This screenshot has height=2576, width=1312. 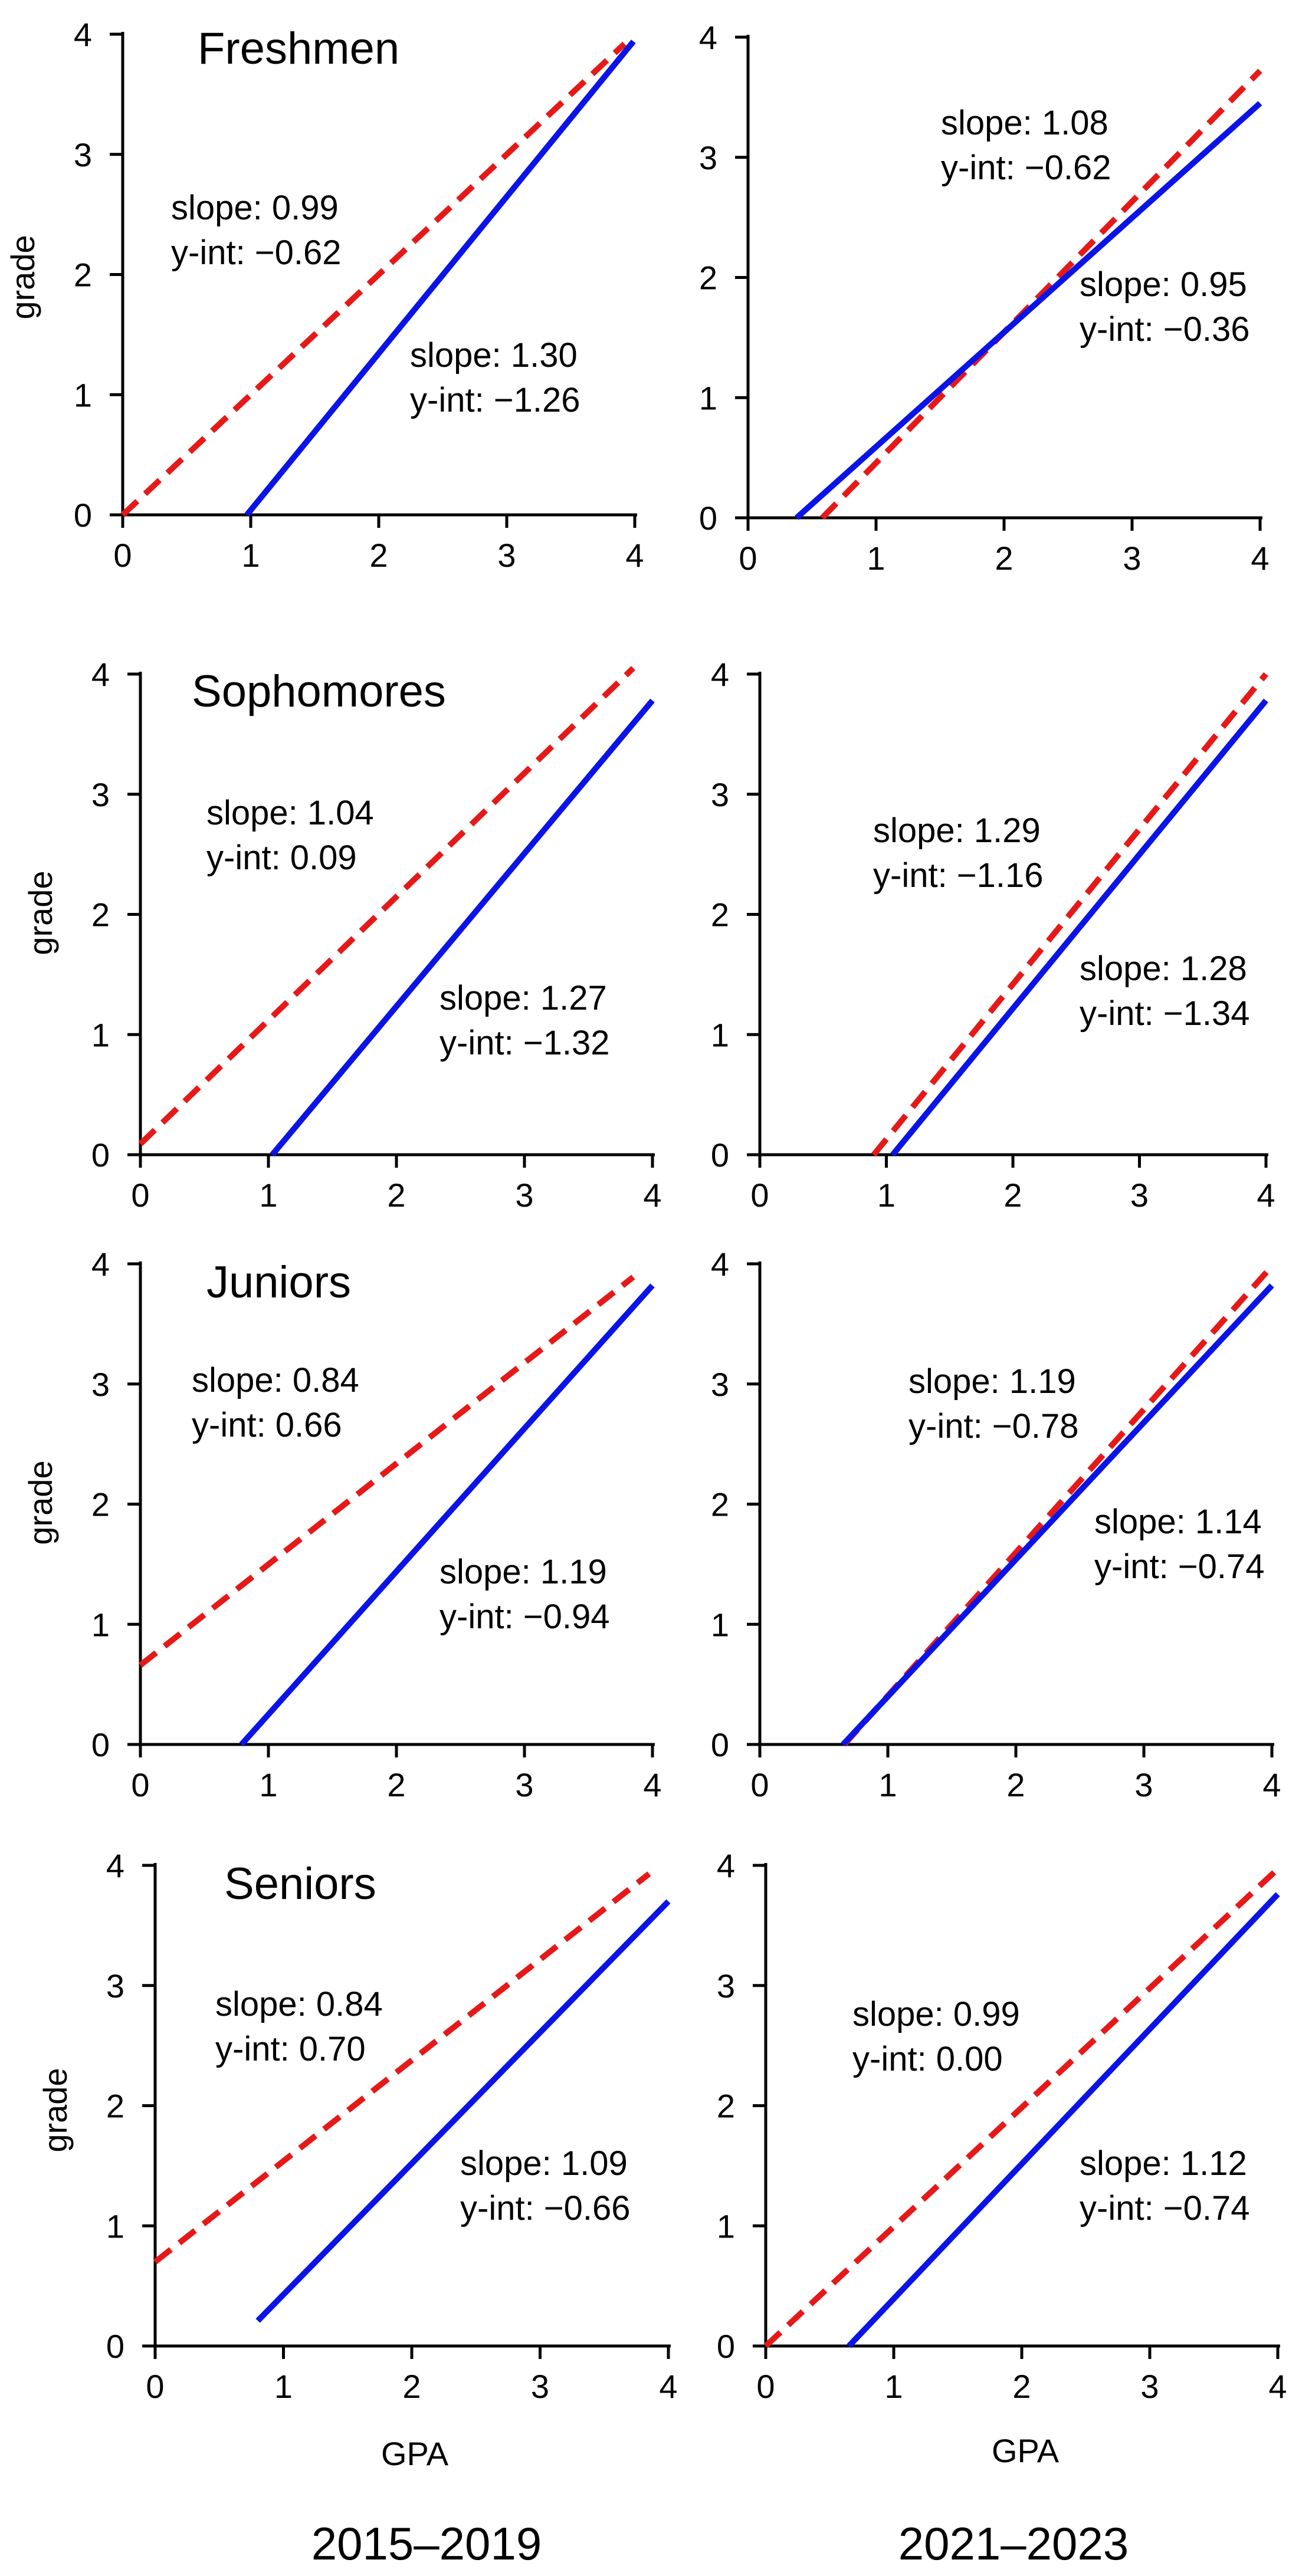 I want to click on slope-annotation: slope: 1.04, so click(x=290, y=813).